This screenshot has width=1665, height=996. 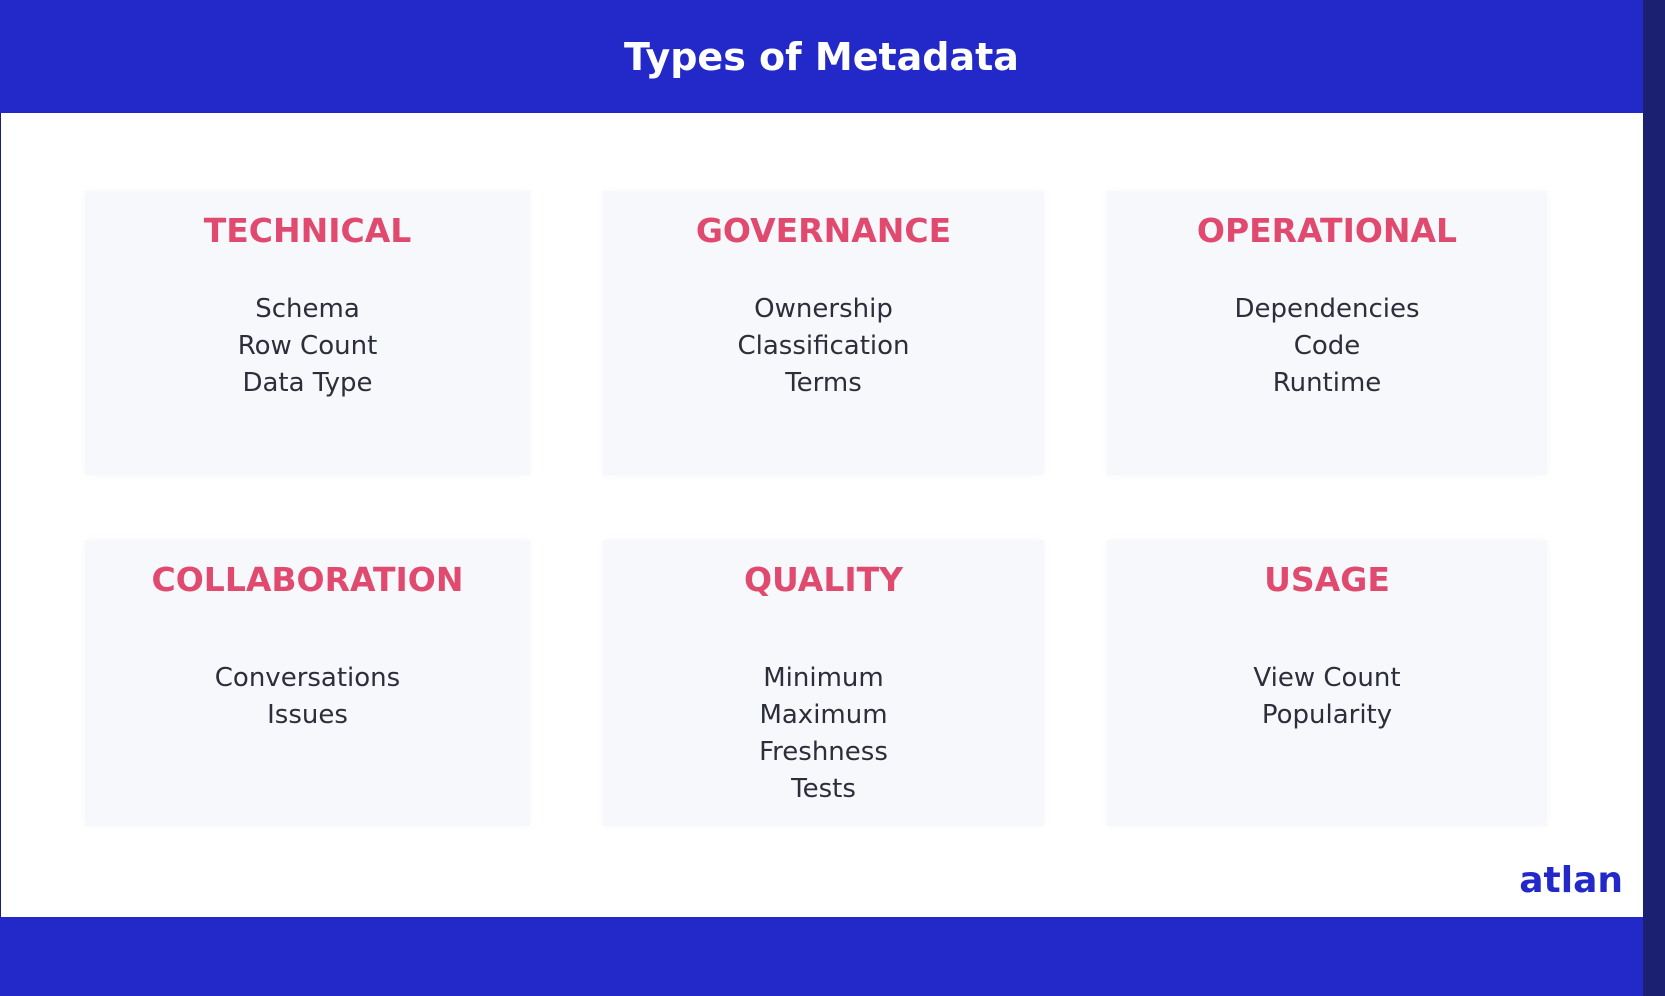 I want to click on card-title: QUALITY, so click(x=823, y=579).